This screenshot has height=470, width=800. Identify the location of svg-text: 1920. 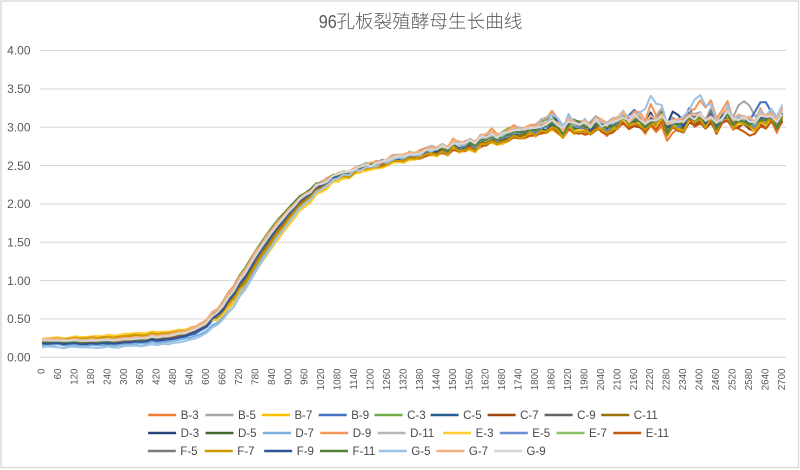
(568, 379).